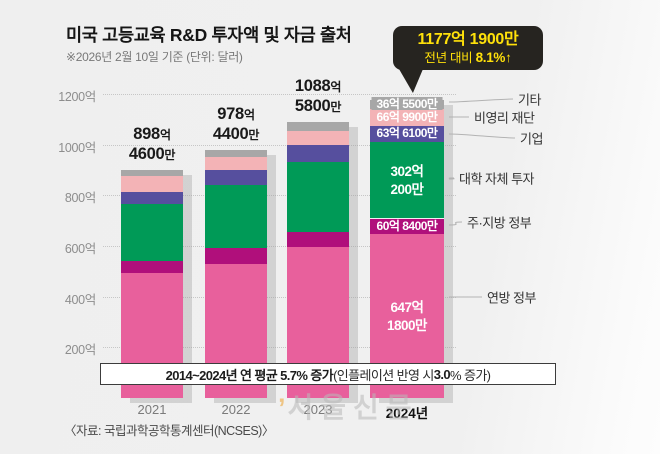  What do you see at coordinates (318, 260) in the screenshot?
I see `bar-2023` at bounding box center [318, 260].